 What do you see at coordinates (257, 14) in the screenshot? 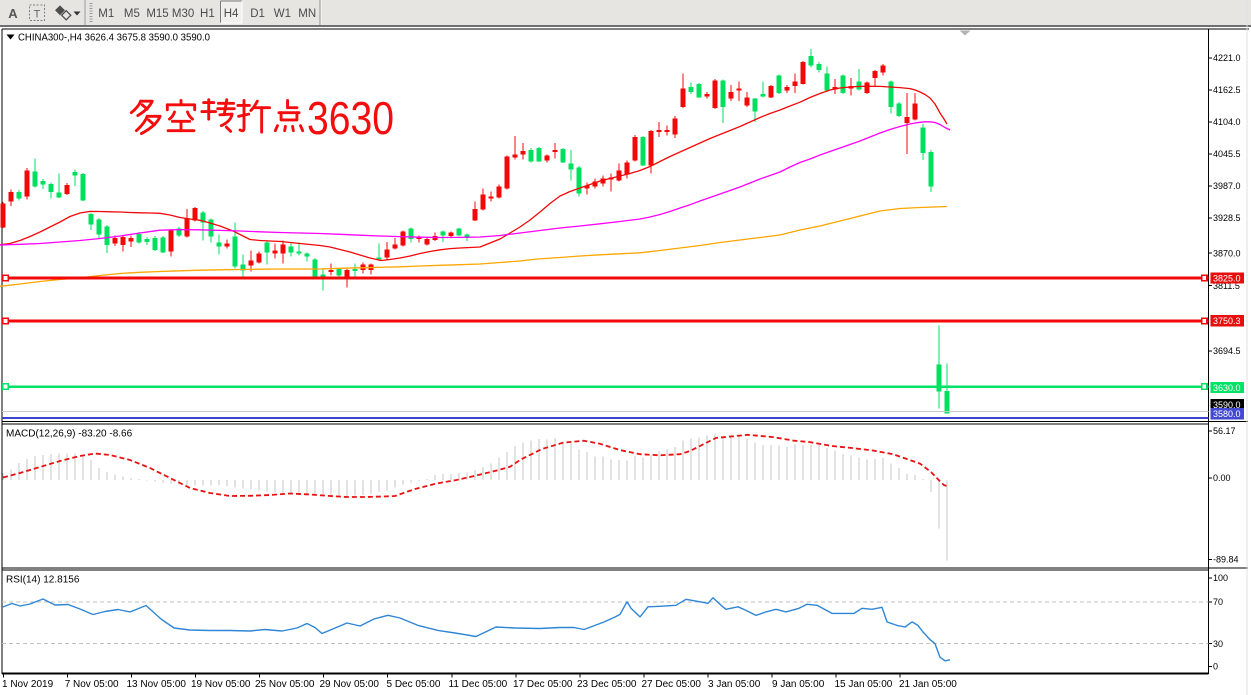
I see `svg-text: D1` at bounding box center [257, 14].